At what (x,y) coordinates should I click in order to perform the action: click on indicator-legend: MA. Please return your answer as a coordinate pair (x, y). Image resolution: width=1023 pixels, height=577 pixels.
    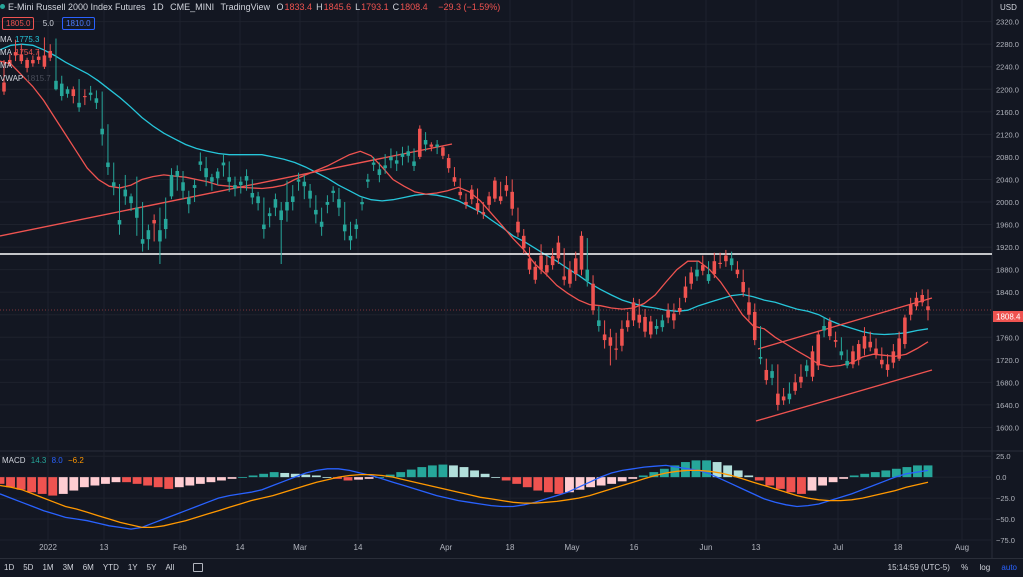
    Looking at the image, I should click on (7, 65).